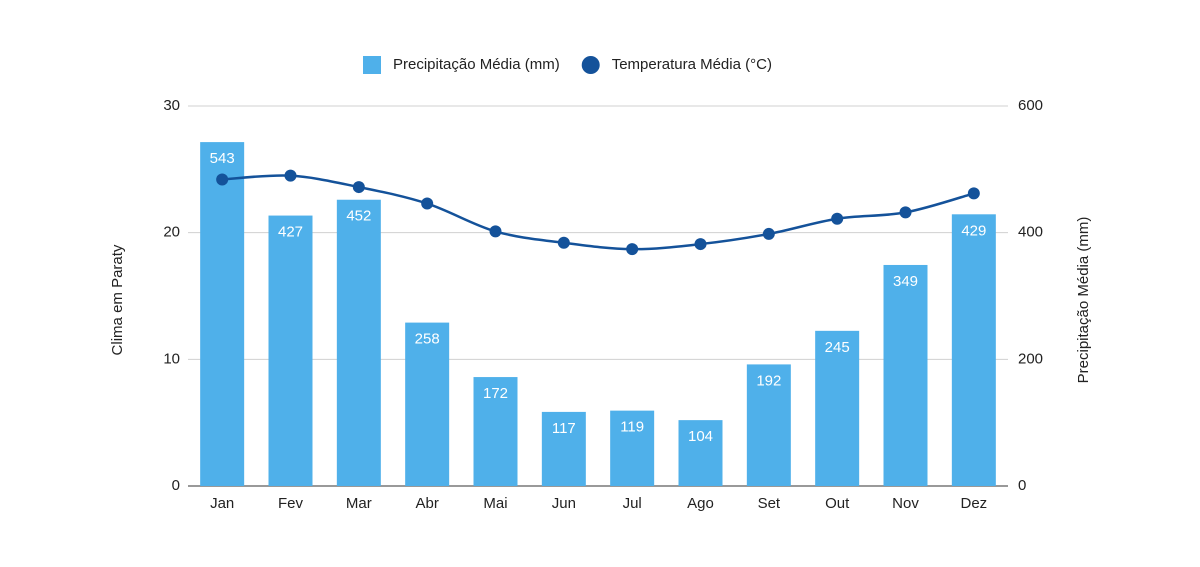 The image size is (1200, 567). Describe the element at coordinates (117, 299) in the screenshot. I see `y-axis-title: Clima em Paraty` at that location.